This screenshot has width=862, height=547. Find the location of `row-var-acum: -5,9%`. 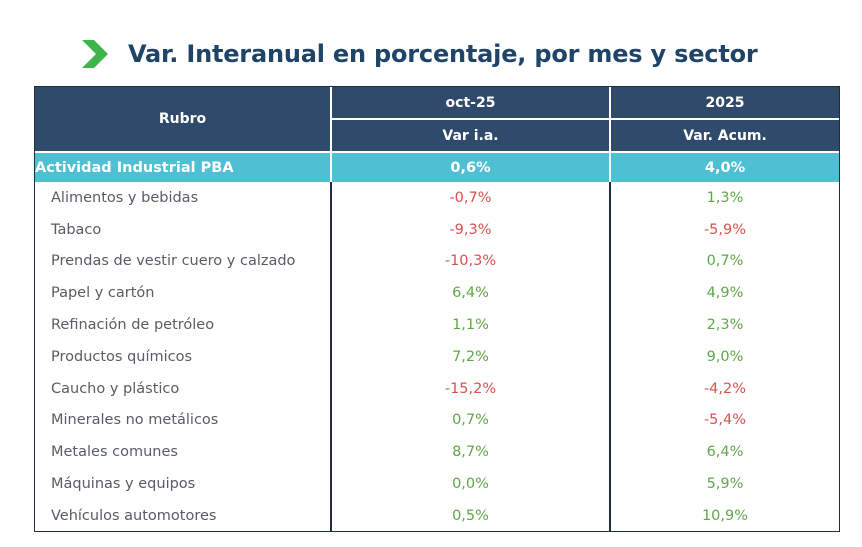

row-var-acum: -5,9% is located at coordinates (725, 229).